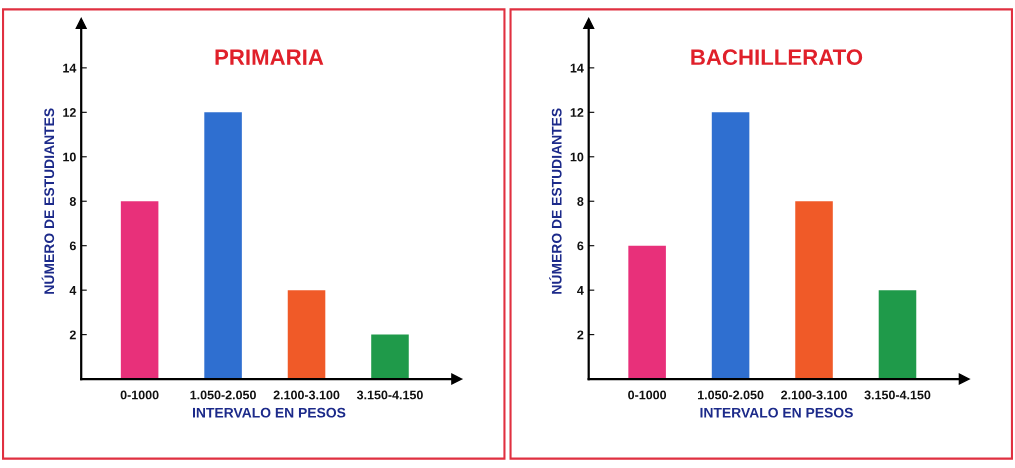 The image size is (1015, 468). I want to click on text: PRIMARIA, so click(269, 57).